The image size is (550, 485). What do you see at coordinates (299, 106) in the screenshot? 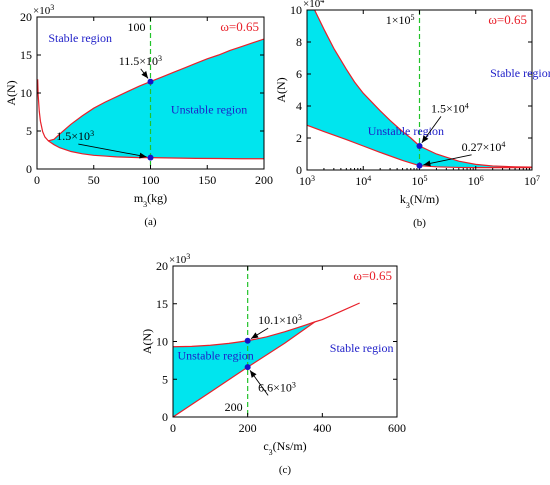
I see `y-tick-label-b: 4` at bounding box center [299, 106].